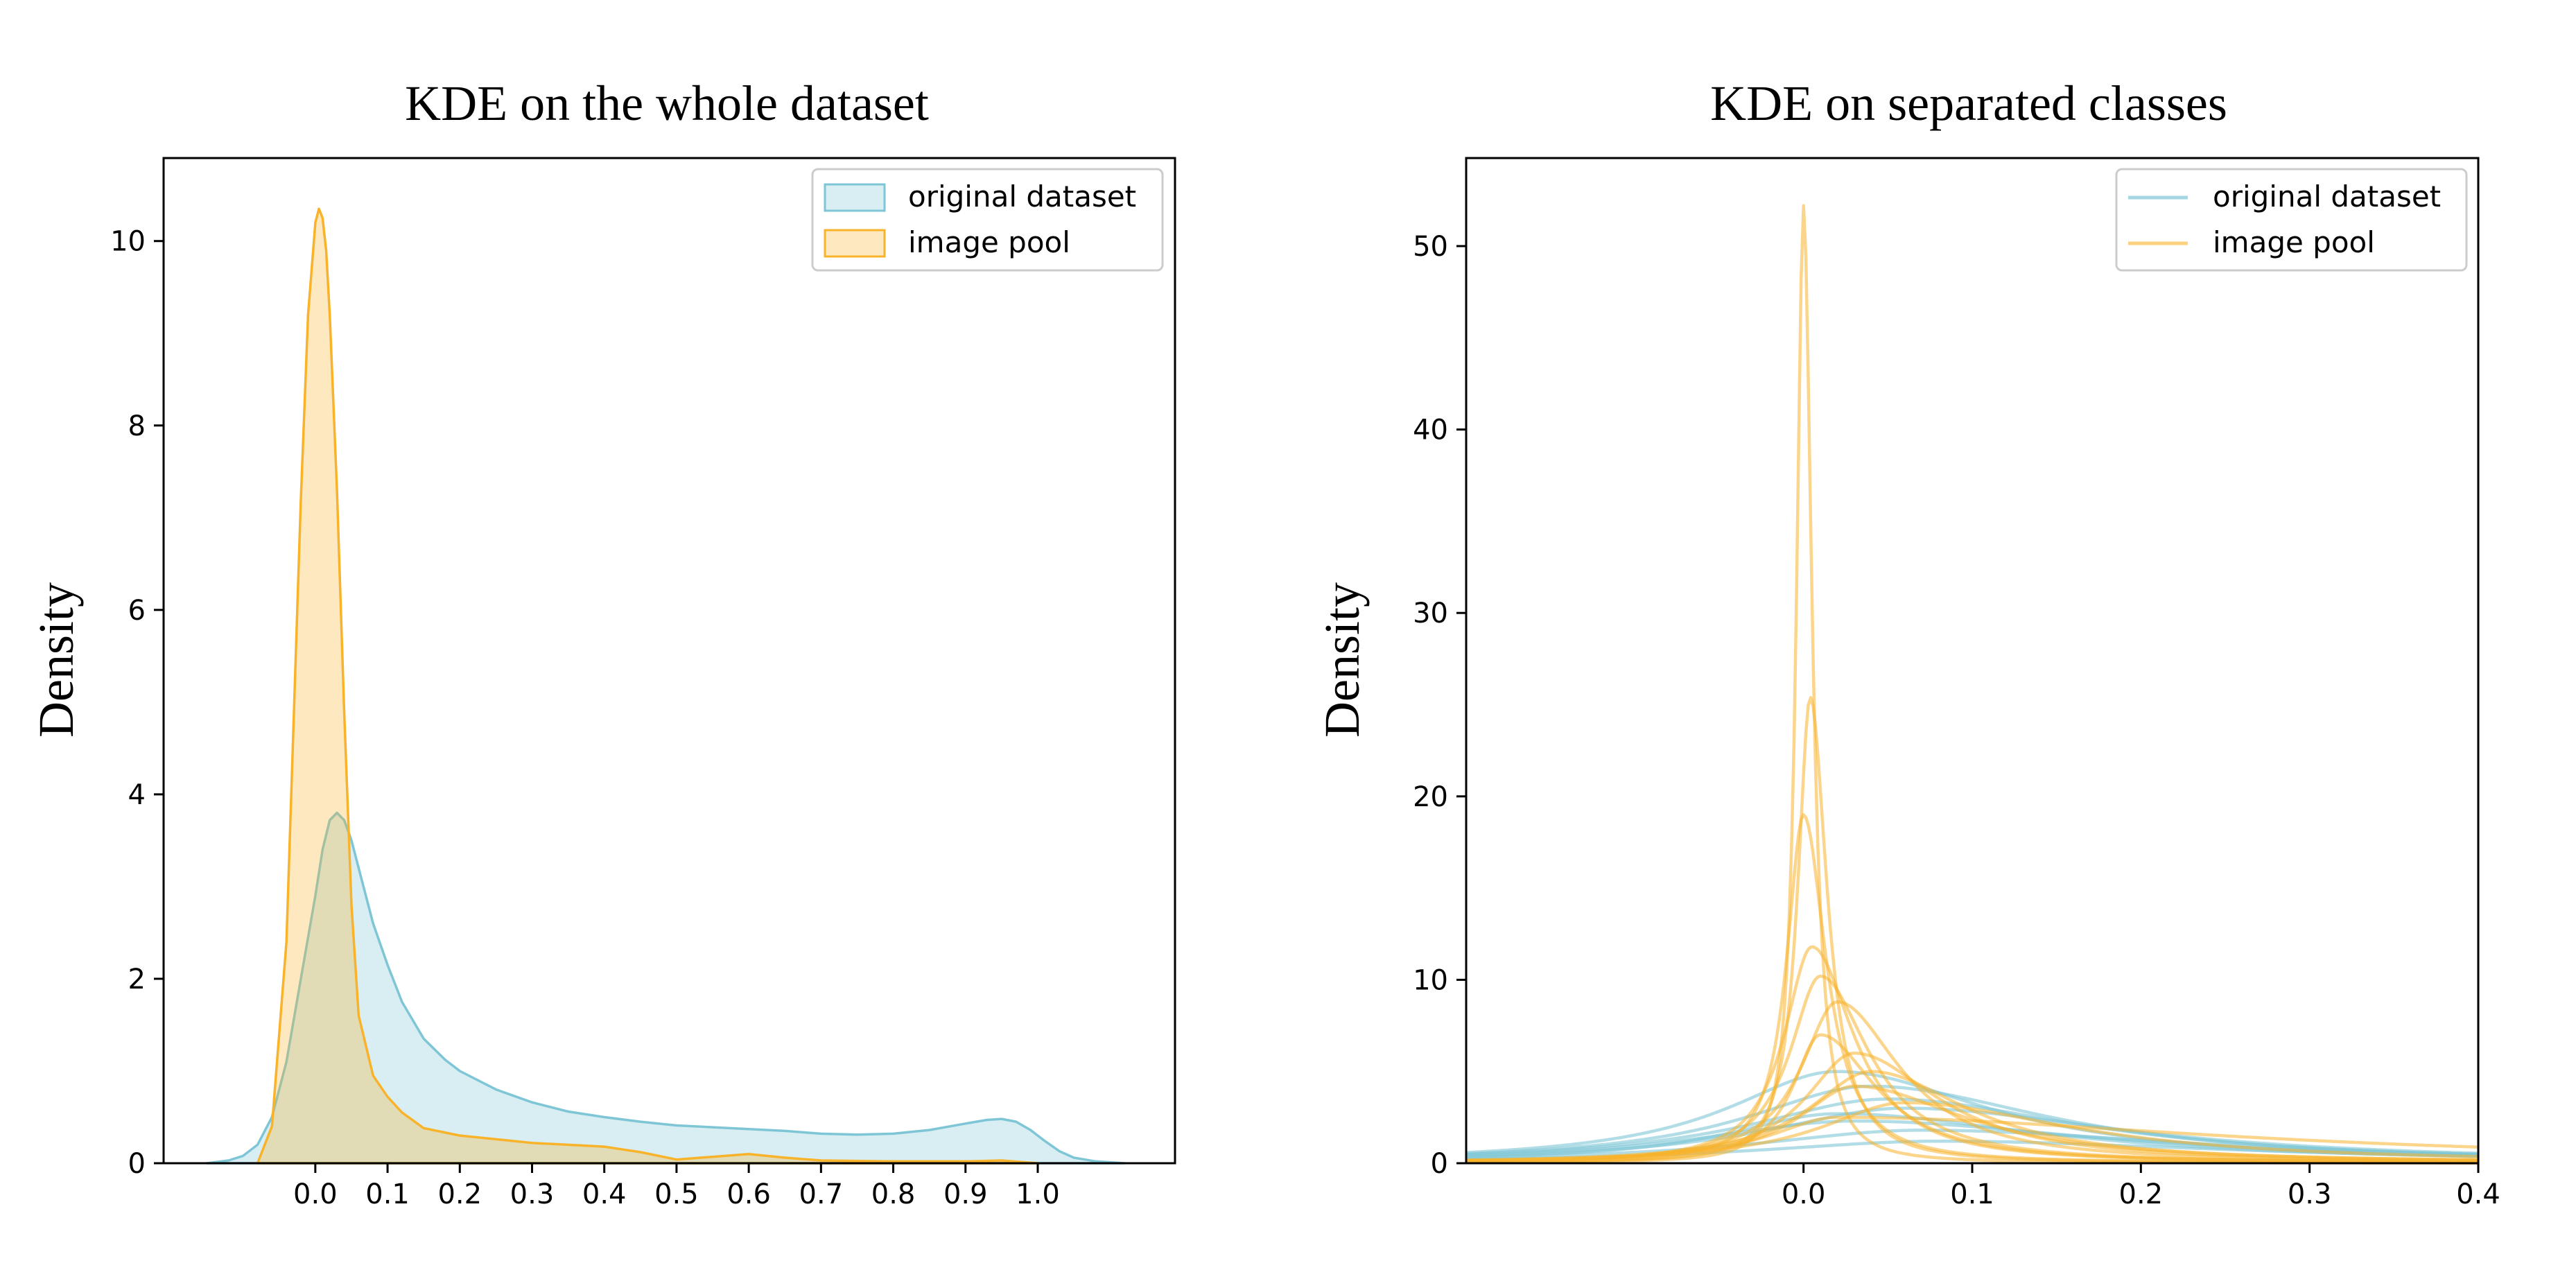 This screenshot has width=2576, height=1288. What do you see at coordinates (748, 1194) in the screenshot?
I see `x-tick-label: 0.6` at bounding box center [748, 1194].